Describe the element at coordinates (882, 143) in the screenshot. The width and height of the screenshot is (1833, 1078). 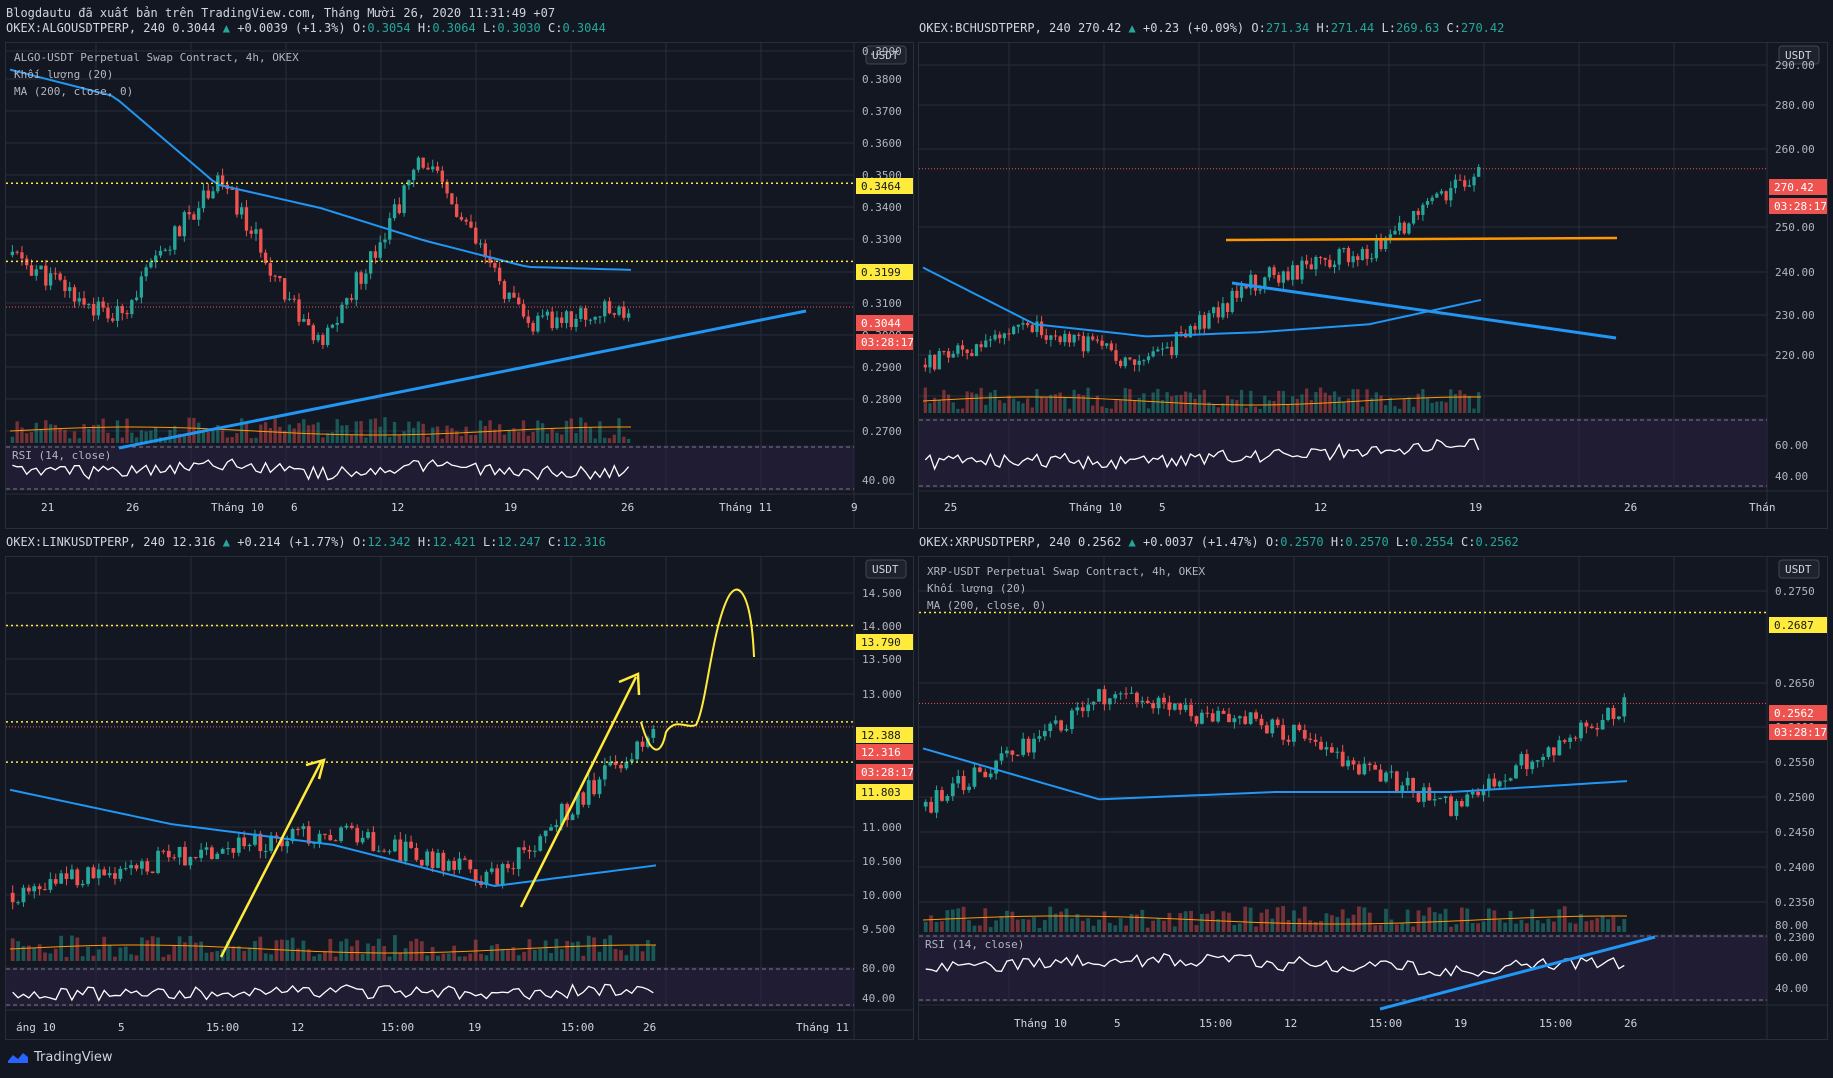
I see `price-tick-label: 0.3600` at that location.